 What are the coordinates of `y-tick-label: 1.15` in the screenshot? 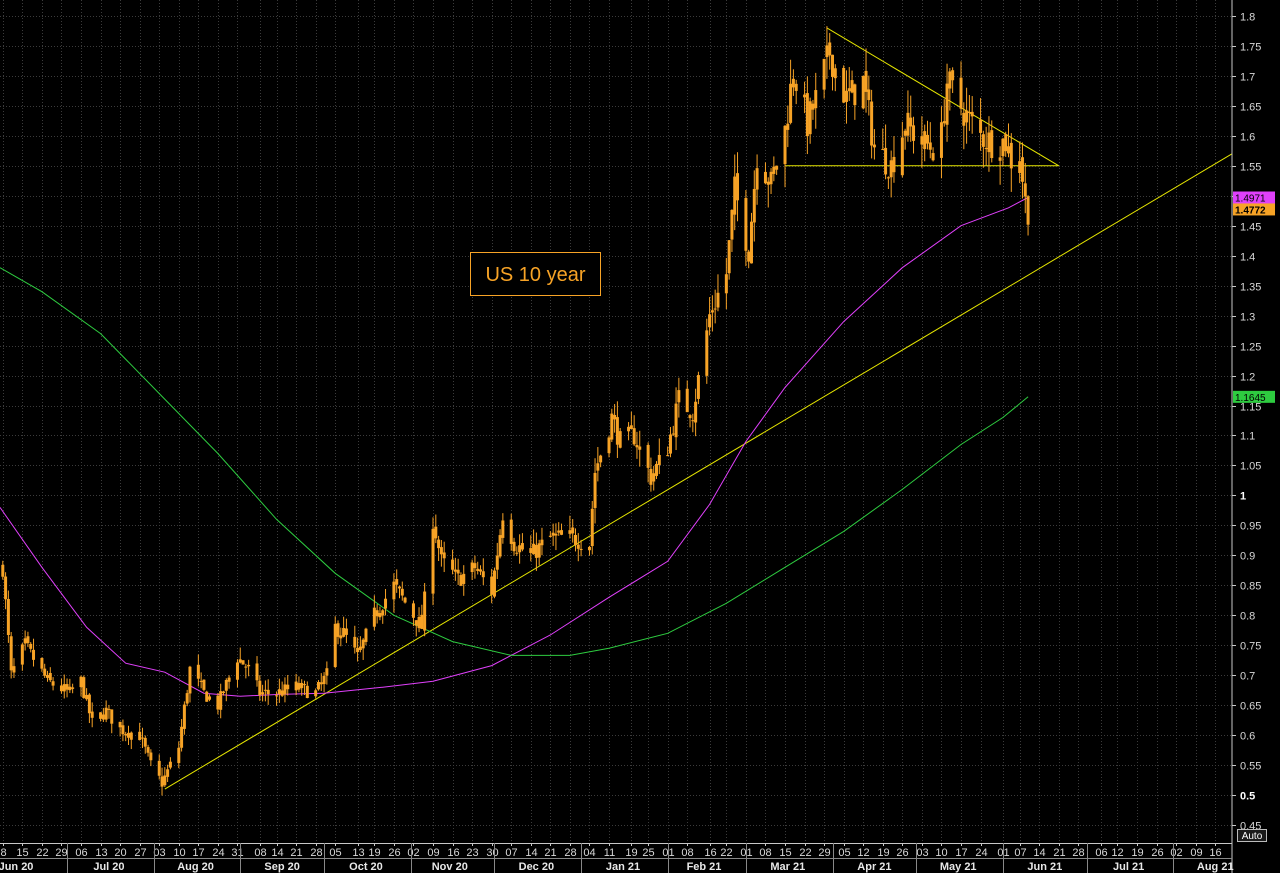 It's located at (1250, 408).